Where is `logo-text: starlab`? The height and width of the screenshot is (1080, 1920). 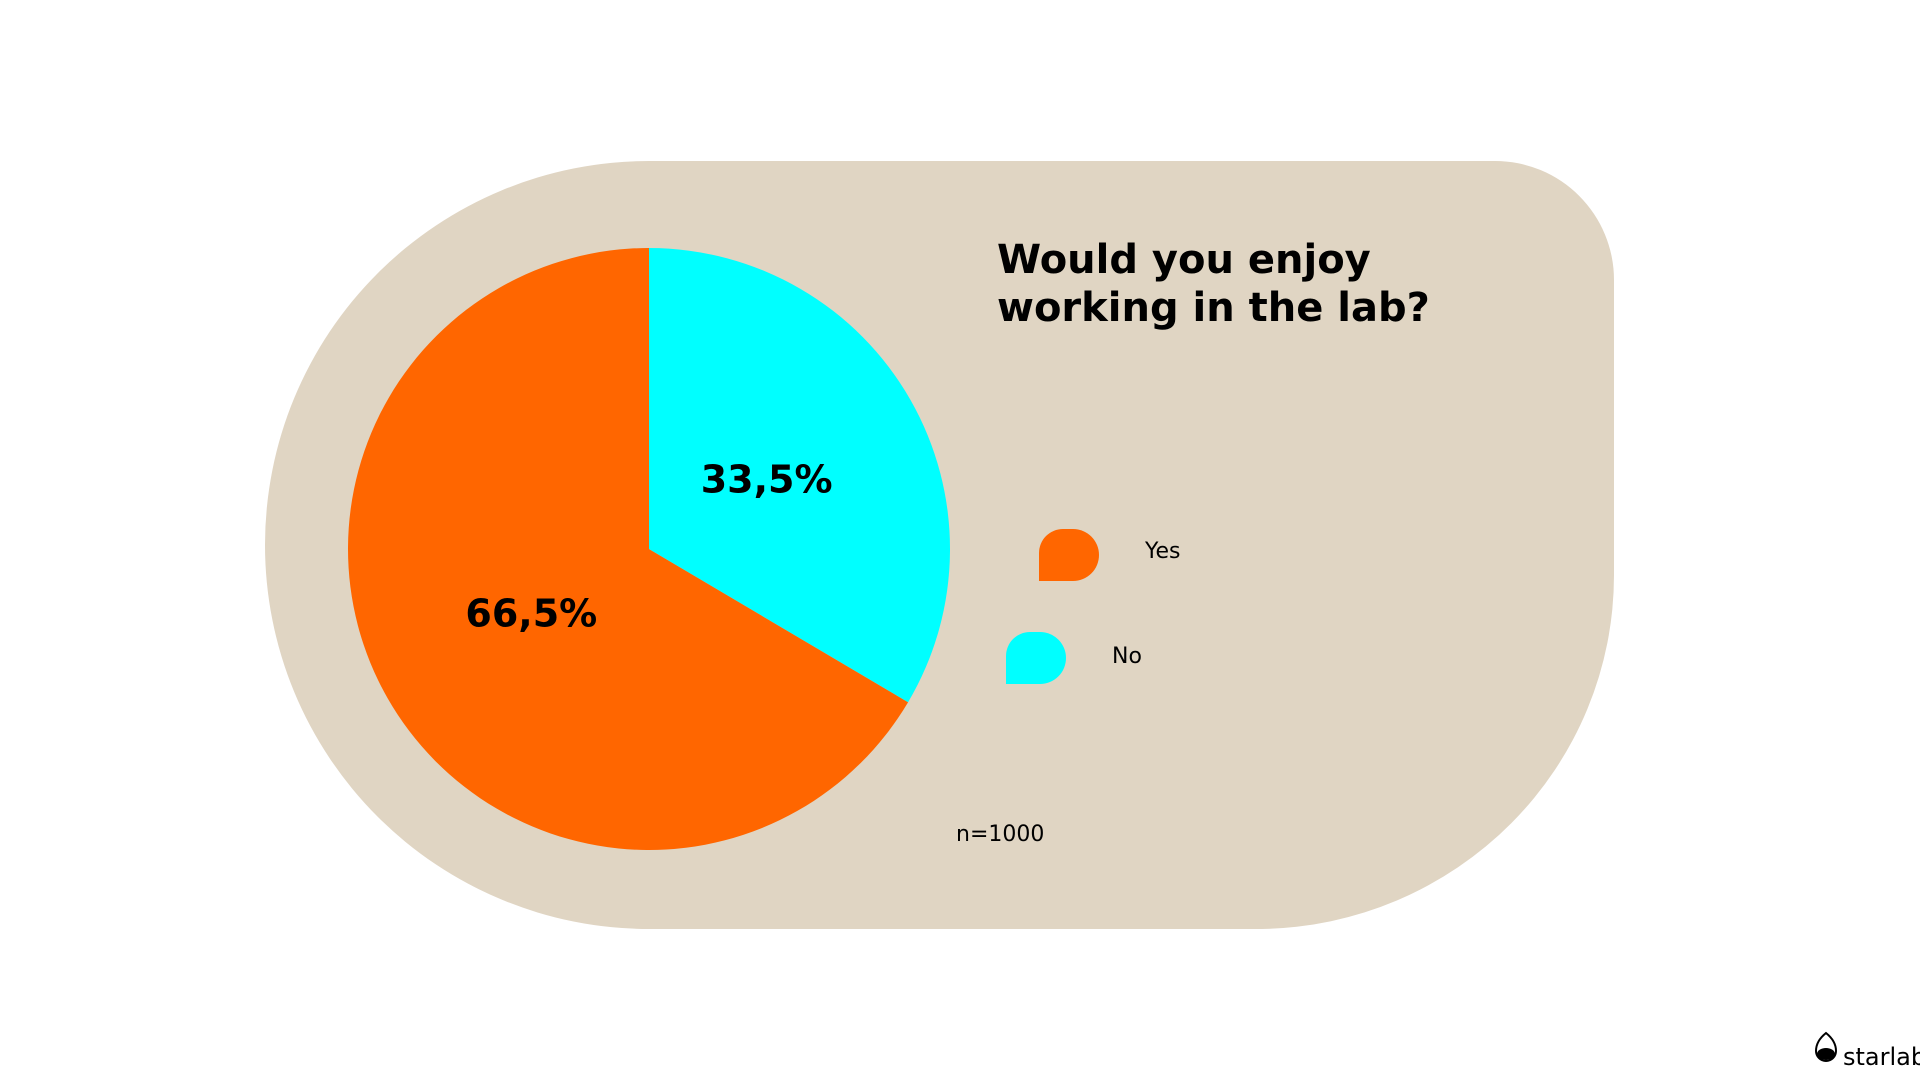
logo-text: starlab is located at coordinates (1881, 1057).